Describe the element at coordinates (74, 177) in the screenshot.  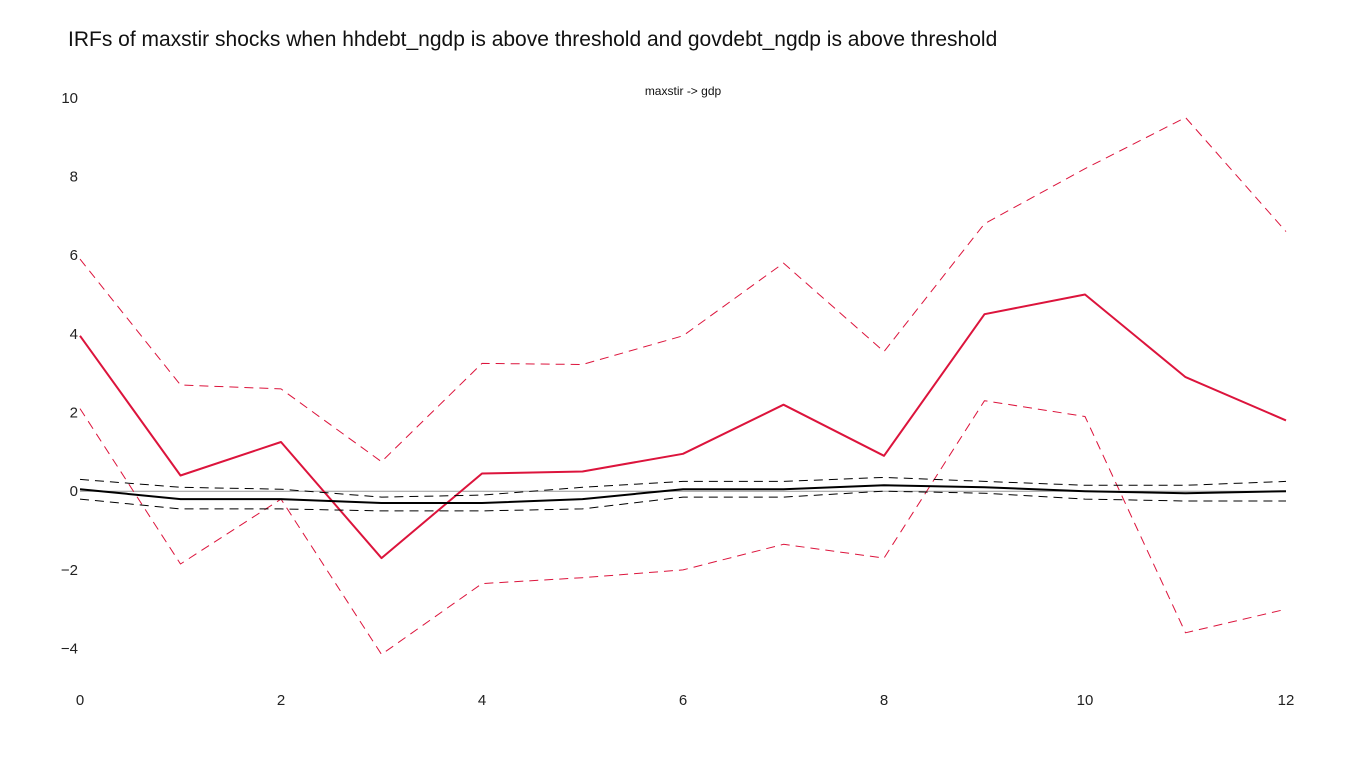
I see `y-tick-label: 8` at that location.